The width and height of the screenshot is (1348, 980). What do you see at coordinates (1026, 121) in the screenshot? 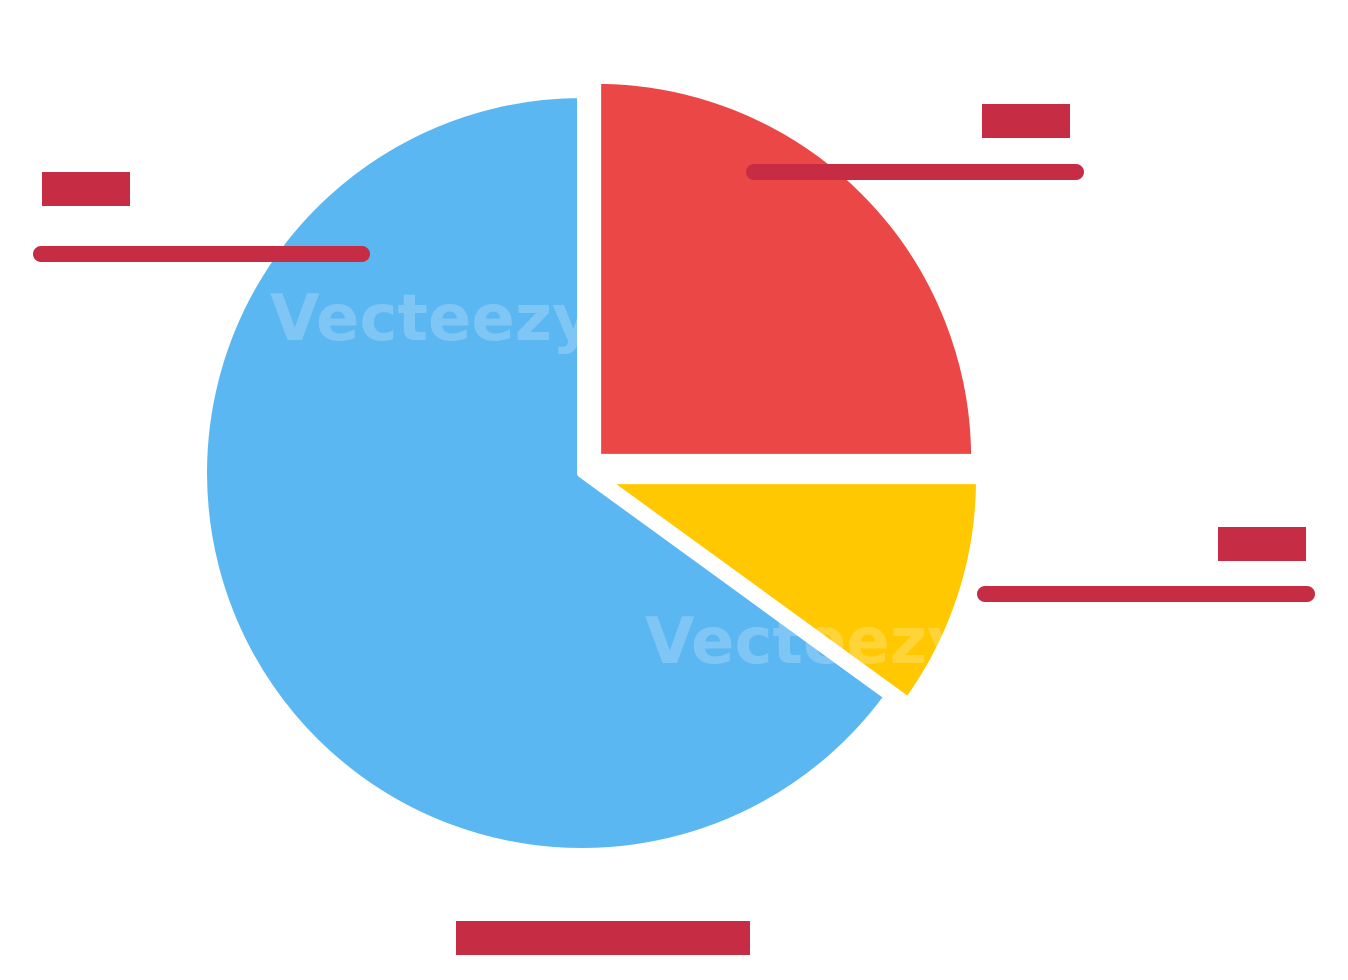
I see `label-box-red-slice` at bounding box center [1026, 121].